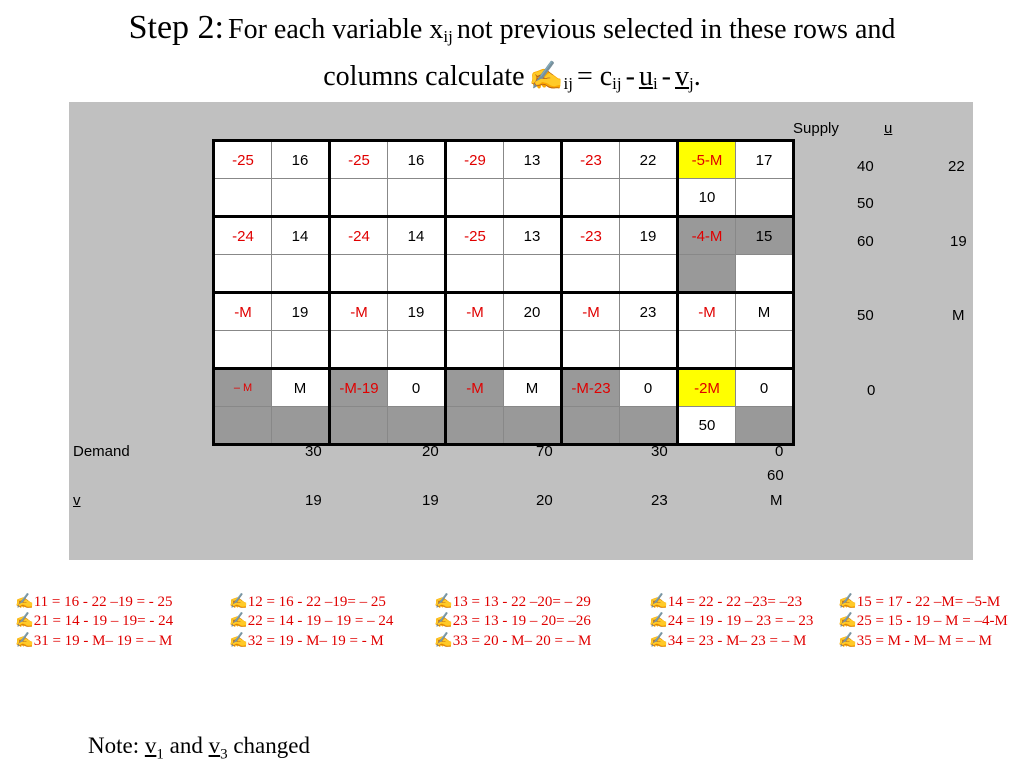  I want to click on title-sub-ij-2: ij, so click(568, 84).